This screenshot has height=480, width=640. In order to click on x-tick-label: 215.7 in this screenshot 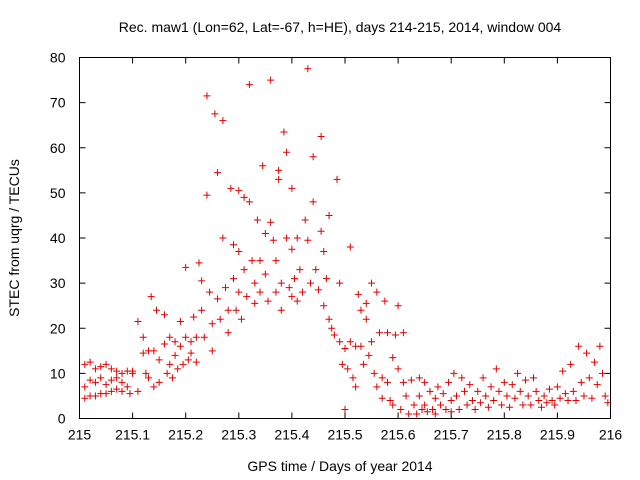, I will do `click(451, 435)`.